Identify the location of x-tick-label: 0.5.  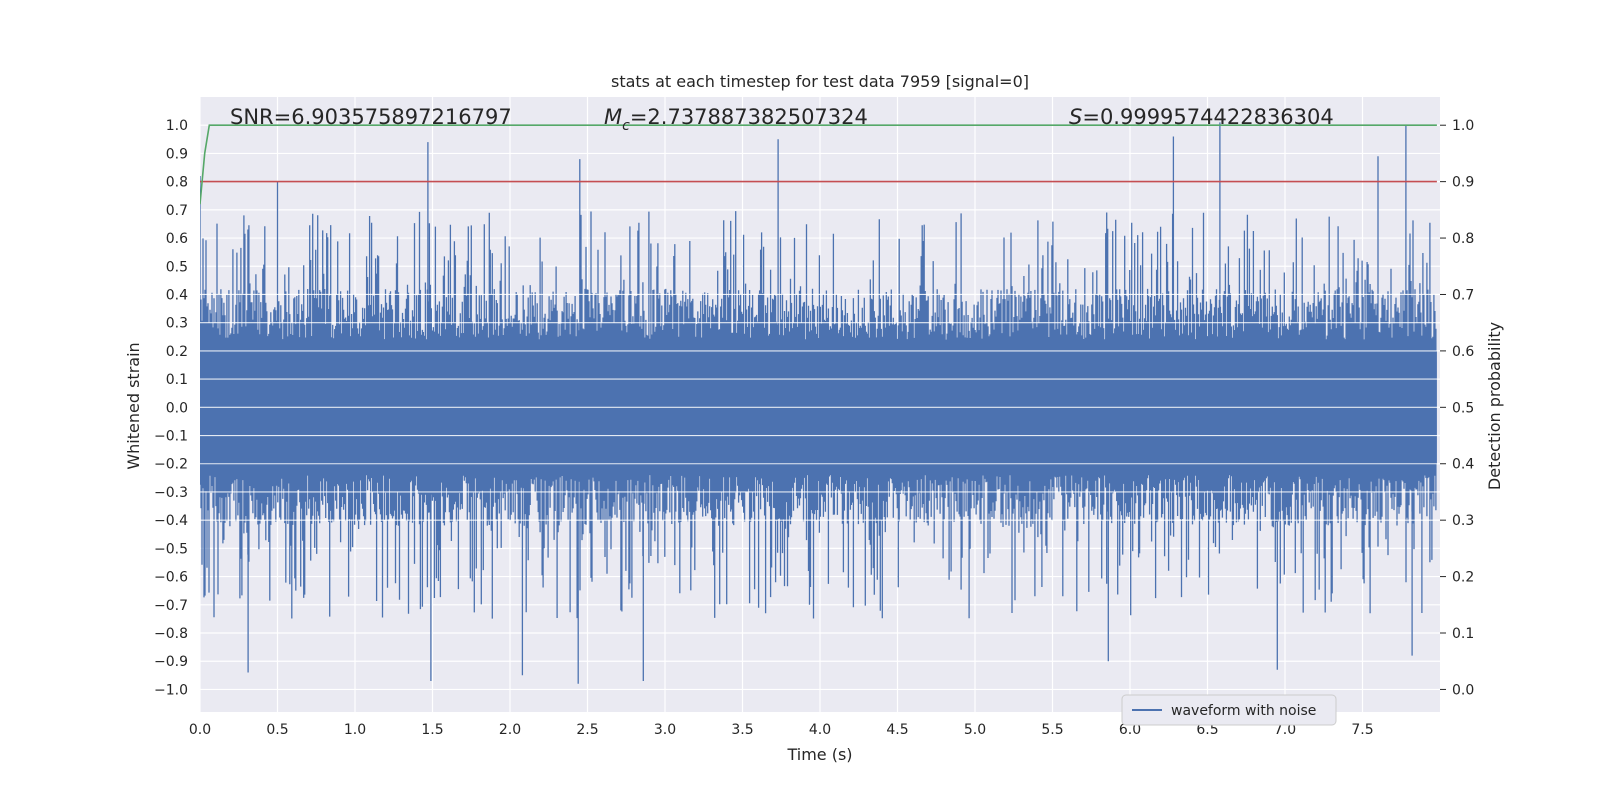
(277, 730).